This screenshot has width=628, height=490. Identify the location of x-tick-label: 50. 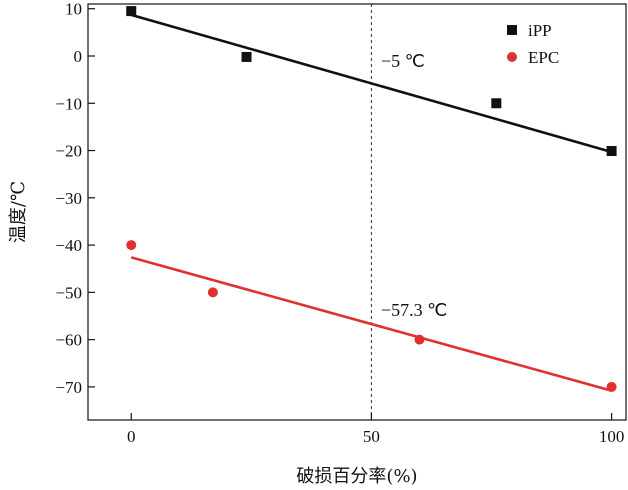
(371, 436).